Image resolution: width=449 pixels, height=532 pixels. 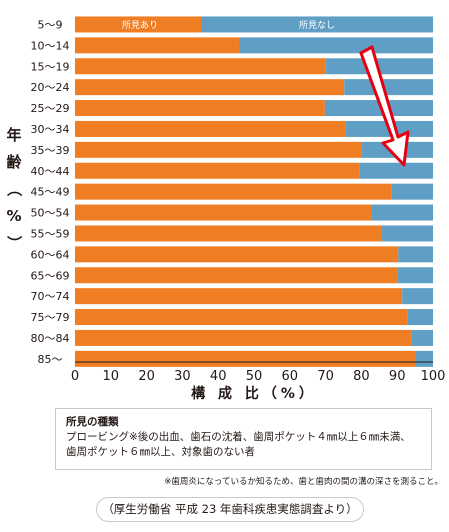 I want to click on category-label: 70～74, so click(x=50, y=296).